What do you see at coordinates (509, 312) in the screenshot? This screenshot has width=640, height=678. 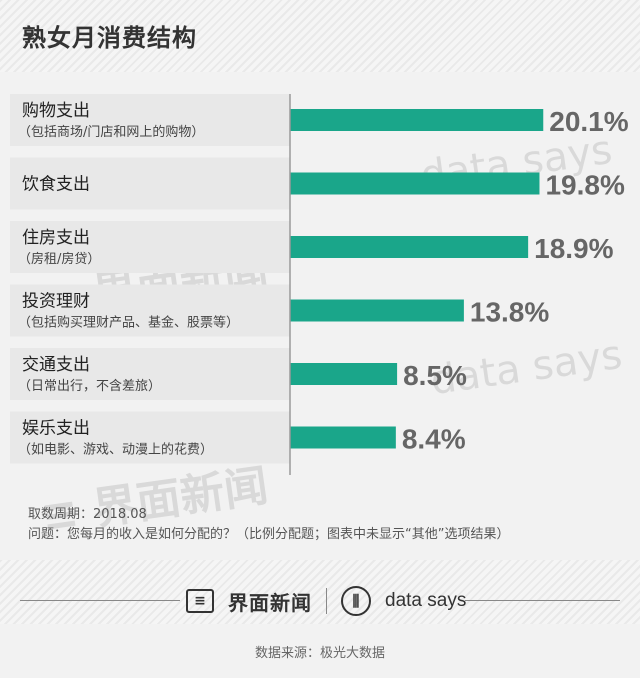 I see `value-label: 13.8%` at bounding box center [509, 312].